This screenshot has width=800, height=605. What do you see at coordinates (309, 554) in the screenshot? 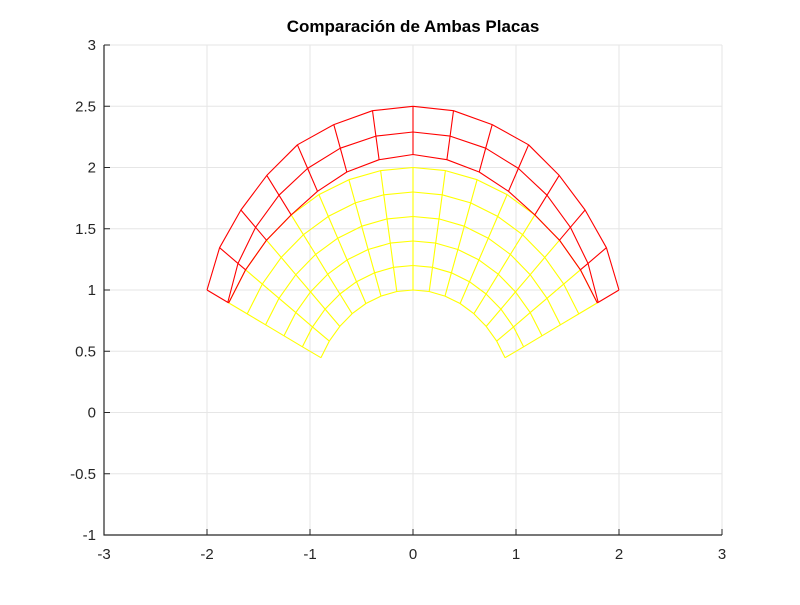
I see `x-tick-label: -1` at bounding box center [309, 554].